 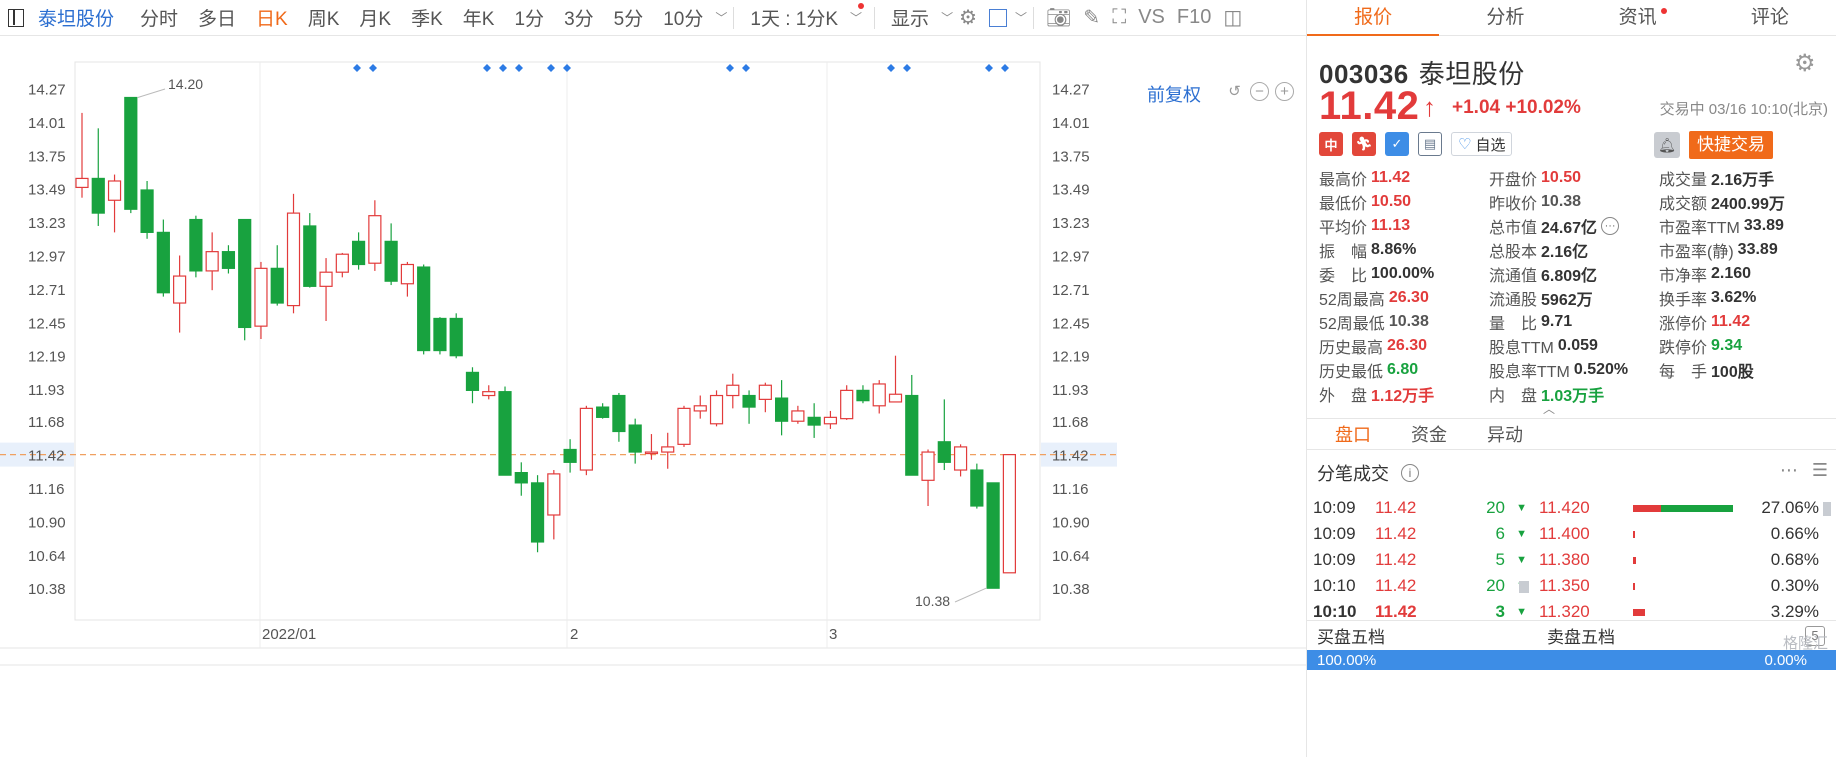 What do you see at coordinates (1788, 470) in the screenshot?
I see `more-icon: ⋯` at bounding box center [1788, 470].